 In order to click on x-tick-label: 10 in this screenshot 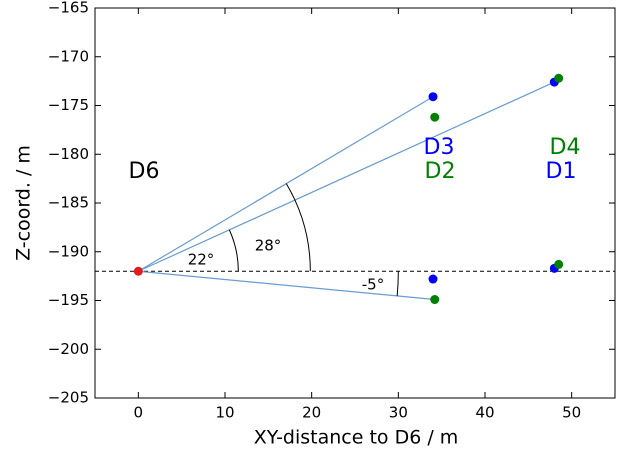, I will do `click(224, 413)`.